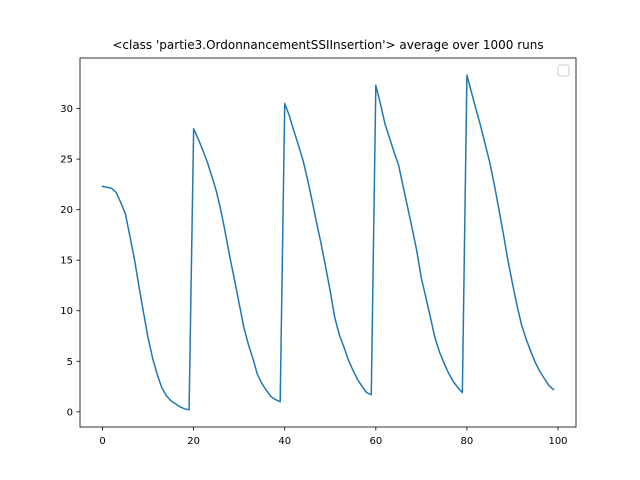  What do you see at coordinates (333, 437) in the screenshot?
I see `x-axis: 0 20 40 60 80 100` at bounding box center [333, 437].